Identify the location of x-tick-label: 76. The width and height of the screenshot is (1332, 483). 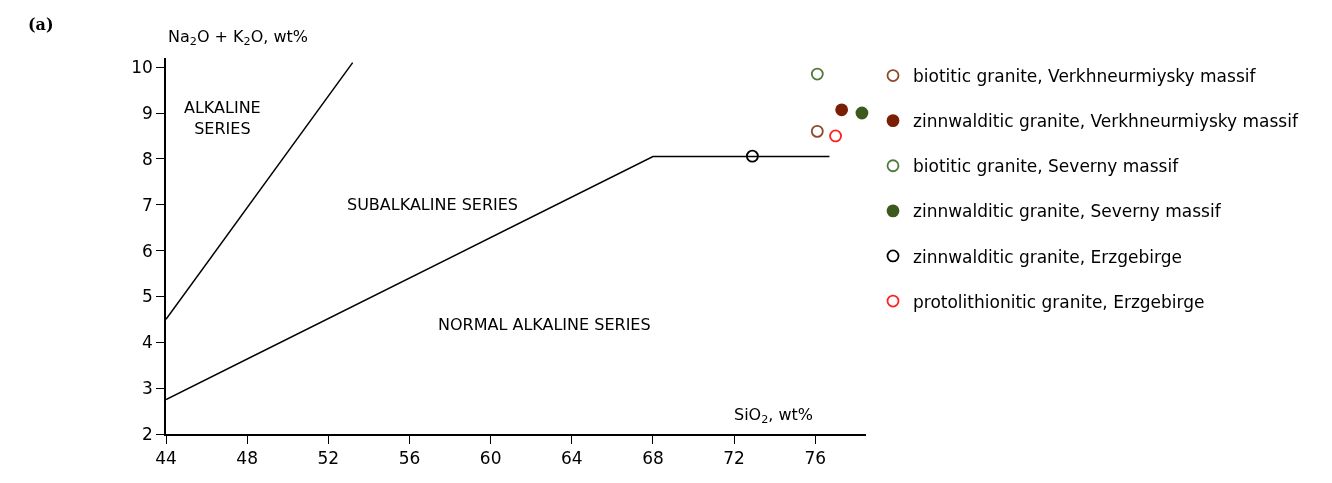
(815, 458).